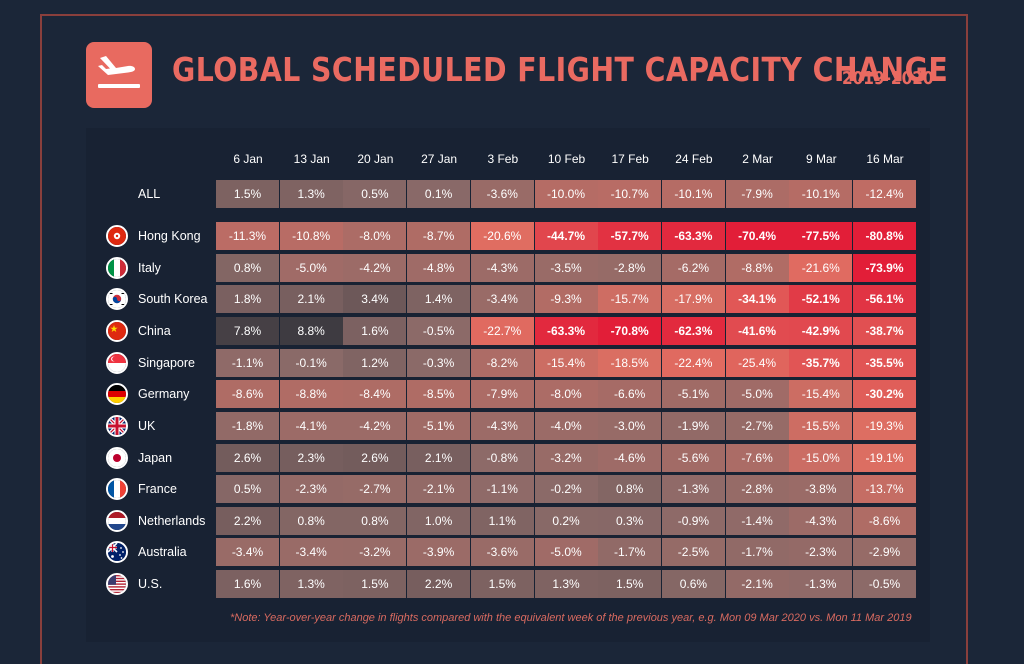 The width and height of the screenshot is (1024, 664). I want to click on heatmap-cell: -2.1%, so click(439, 489).